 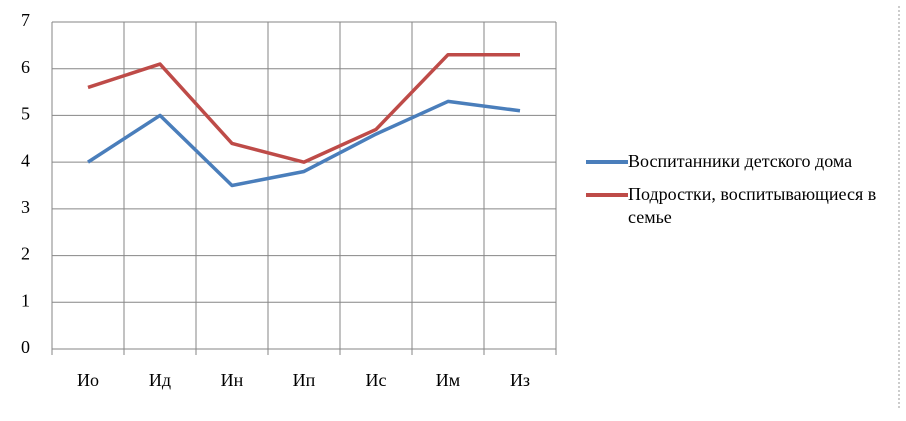 What do you see at coordinates (25, 300) in the screenshot?
I see `y-tick-label: 1` at bounding box center [25, 300].